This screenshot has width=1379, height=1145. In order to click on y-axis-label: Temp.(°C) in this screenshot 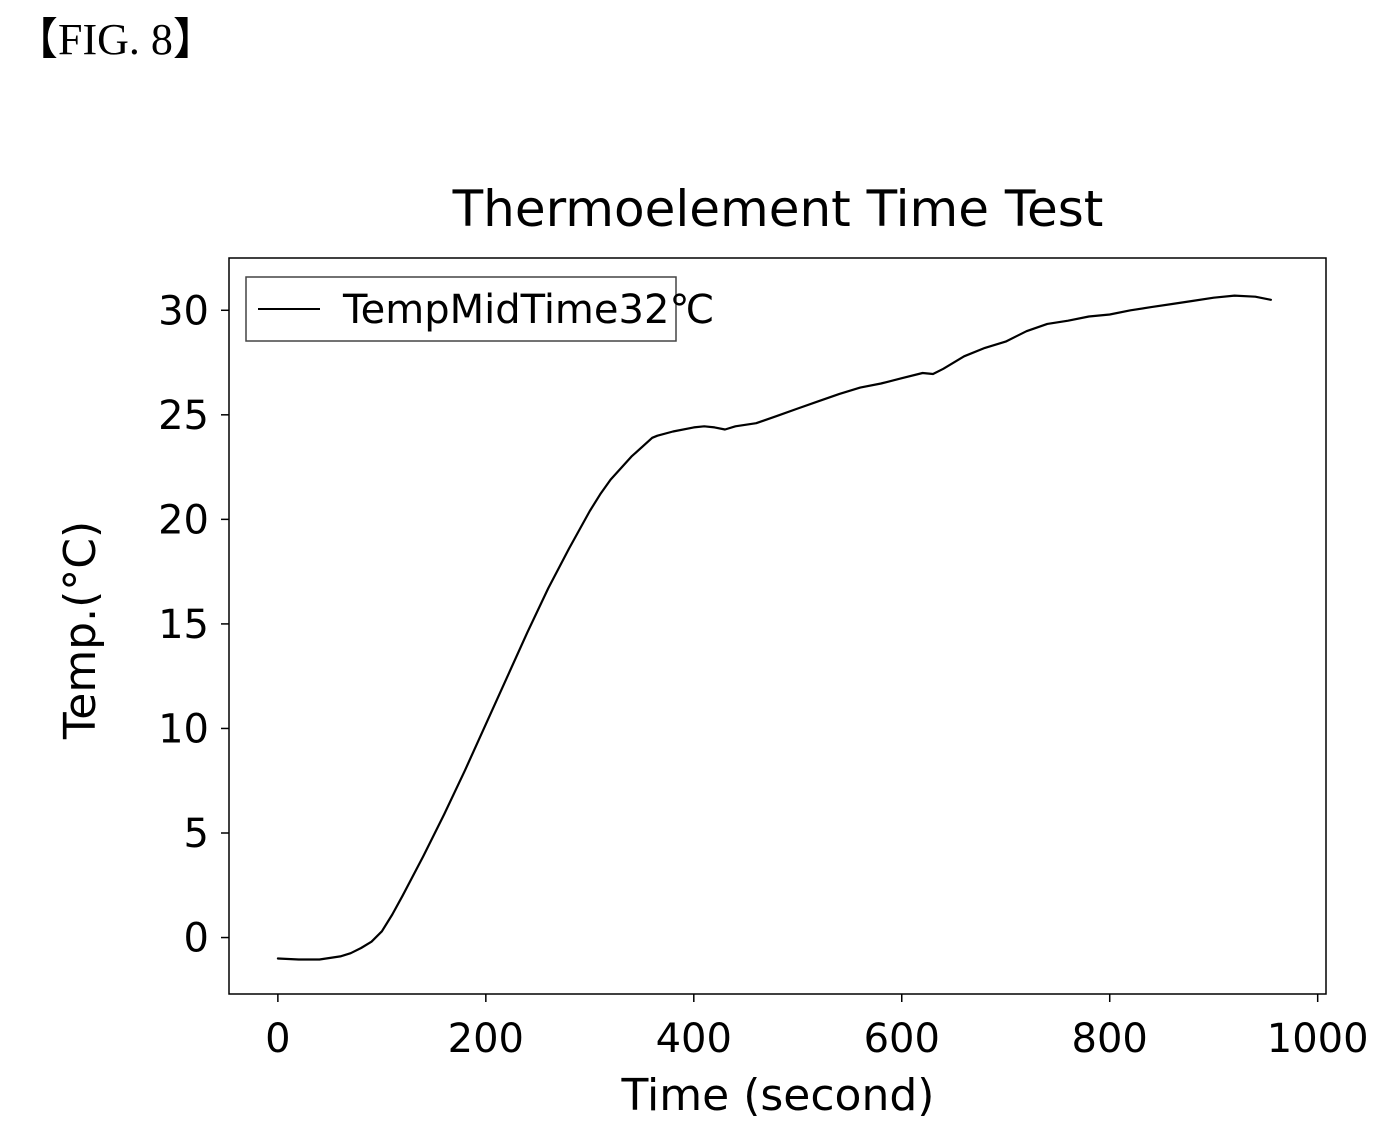, I will do `click(80, 630)`.